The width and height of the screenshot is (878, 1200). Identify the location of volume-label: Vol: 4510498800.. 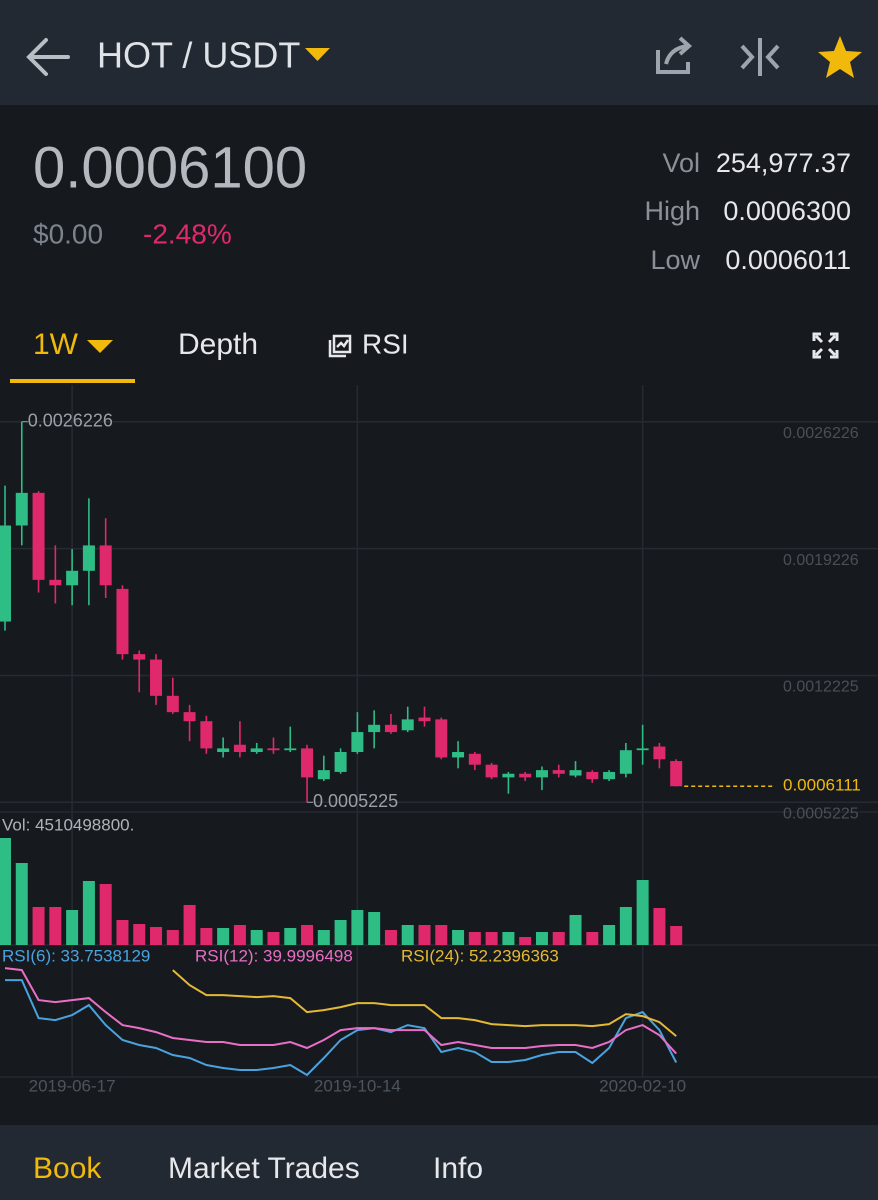
(68, 824).